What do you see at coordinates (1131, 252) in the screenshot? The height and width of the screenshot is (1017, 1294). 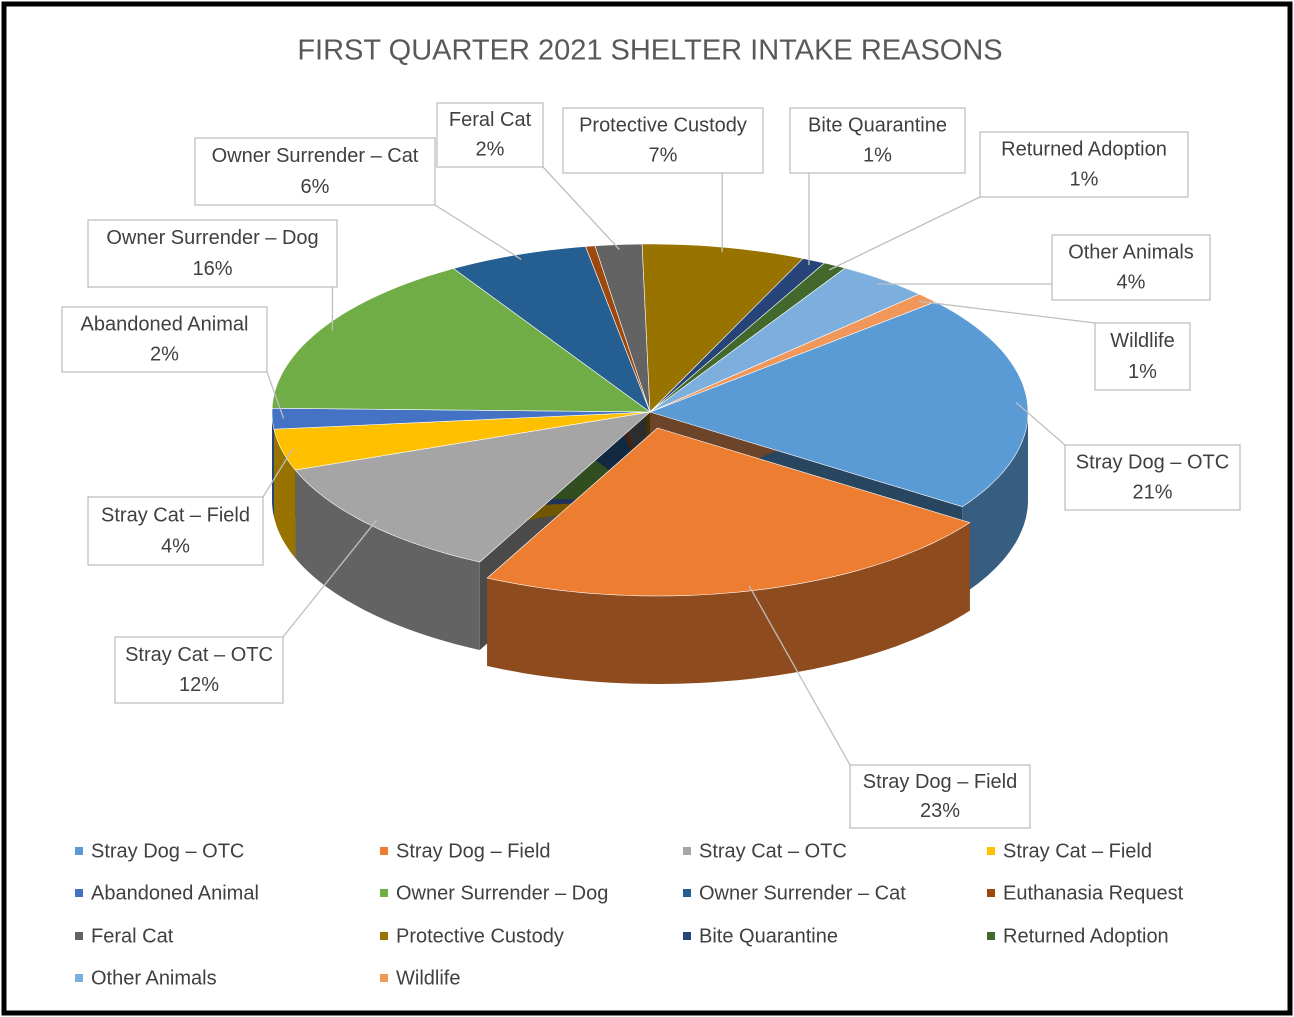 I see `label-category: Other Animals` at bounding box center [1131, 252].